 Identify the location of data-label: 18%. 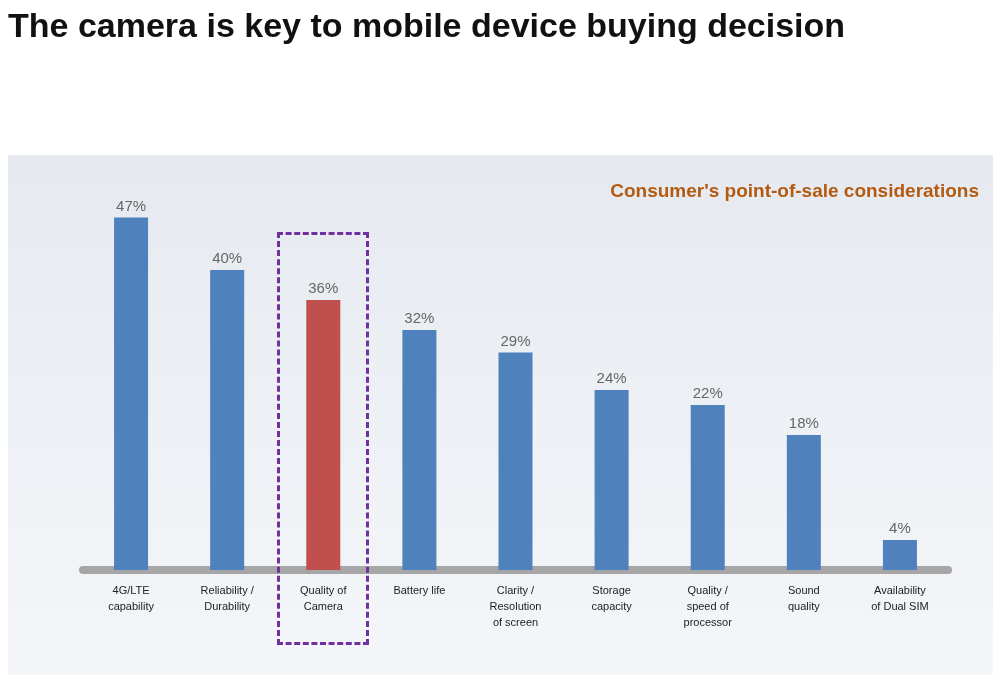
(803, 422).